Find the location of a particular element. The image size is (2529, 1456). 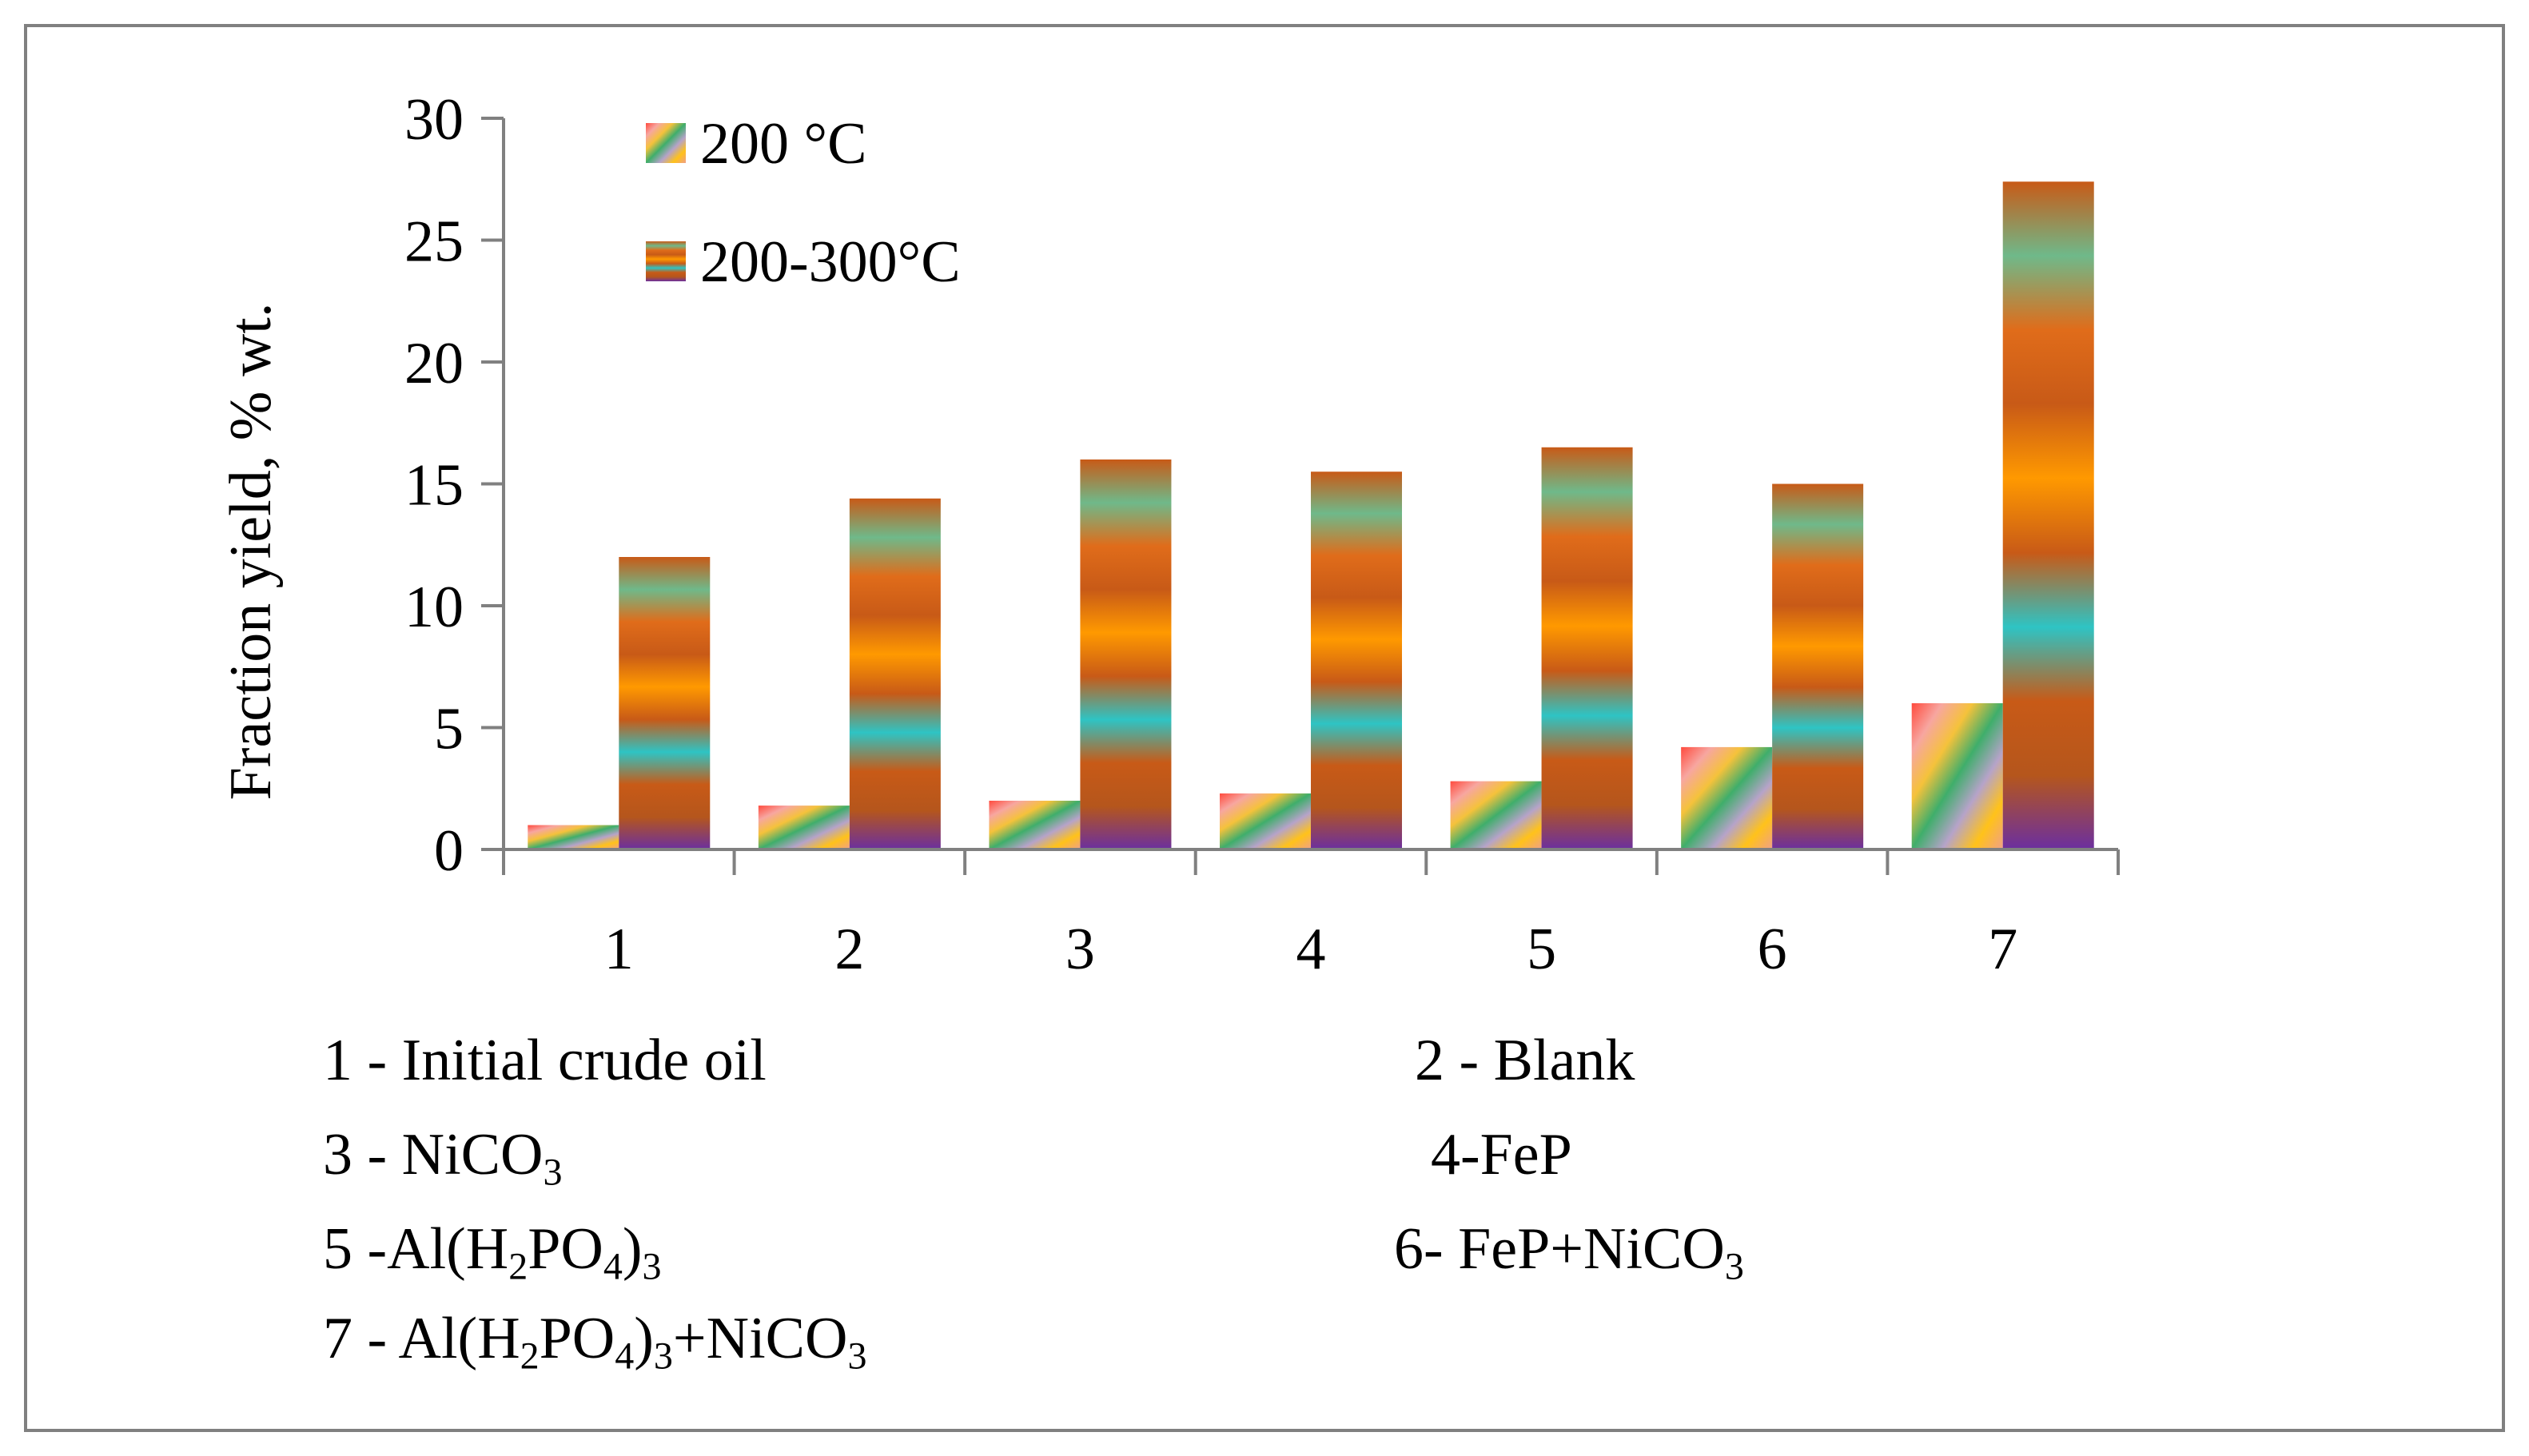

caption-5: 5 -Al(H2PO4)3 is located at coordinates (492, 1252).